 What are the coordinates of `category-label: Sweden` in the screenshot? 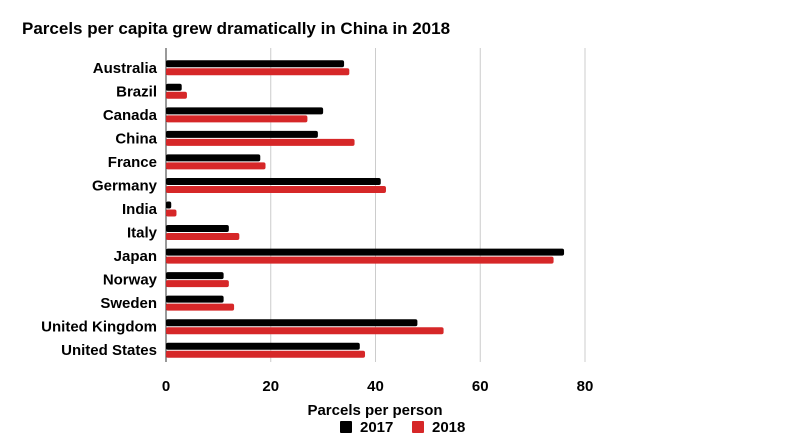 It's located at (128, 303).